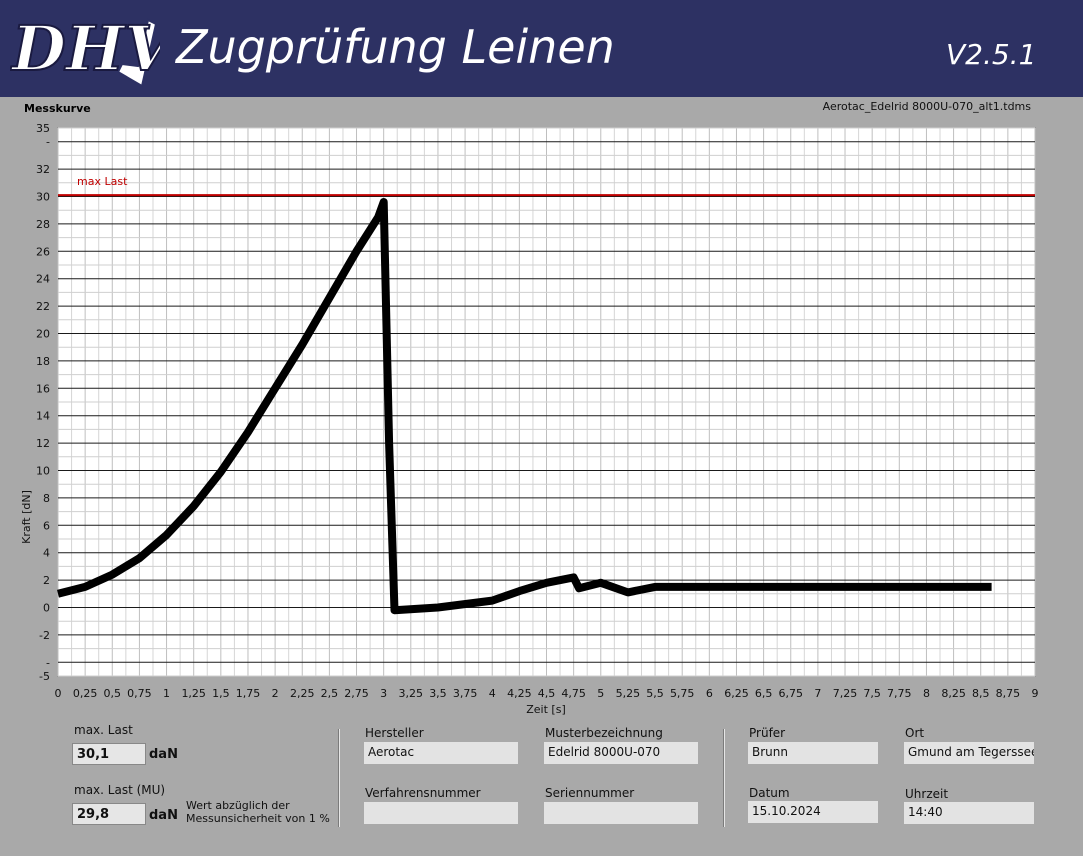 The width and height of the screenshot is (1083, 856). What do you see at coordinates (600, 693) in the screenshot?
I see `x-tick-label: 5` at bounding box center [600, 693].